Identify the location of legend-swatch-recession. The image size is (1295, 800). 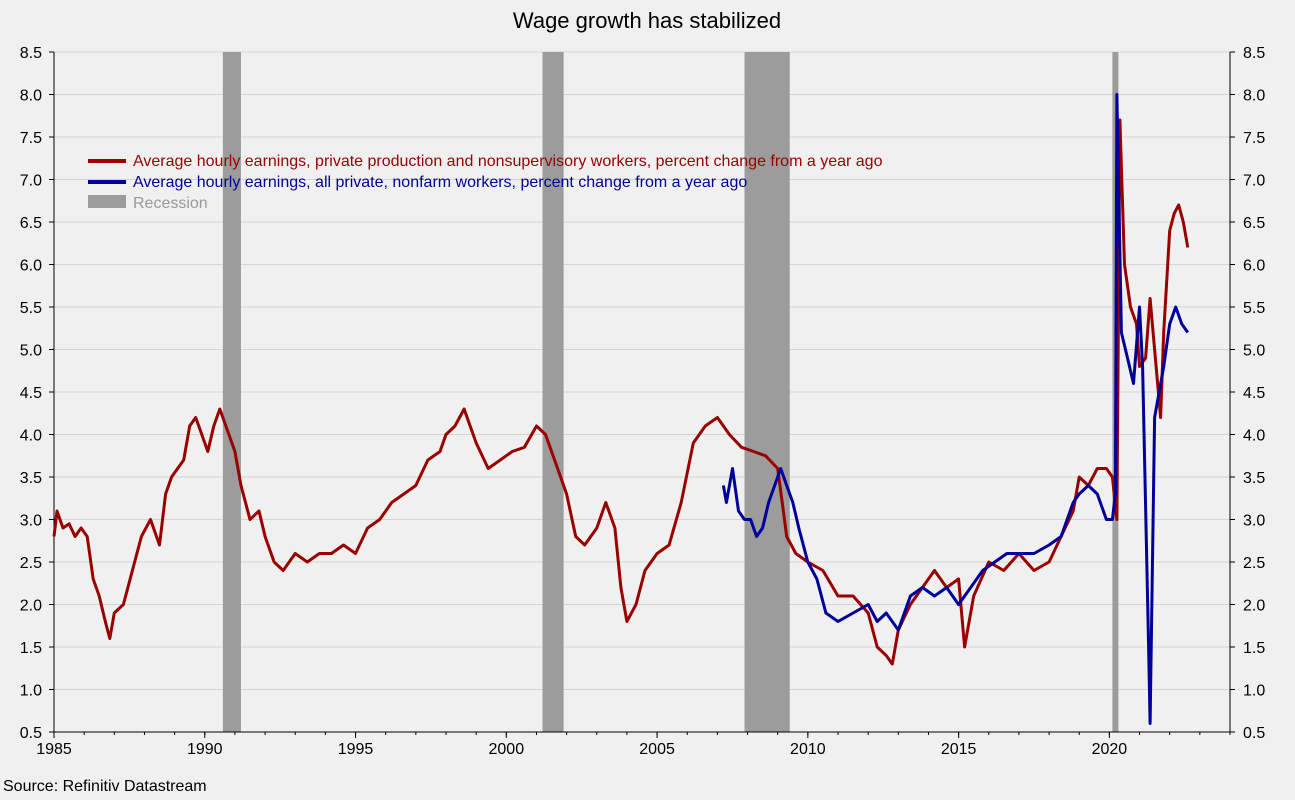
(107, 201).